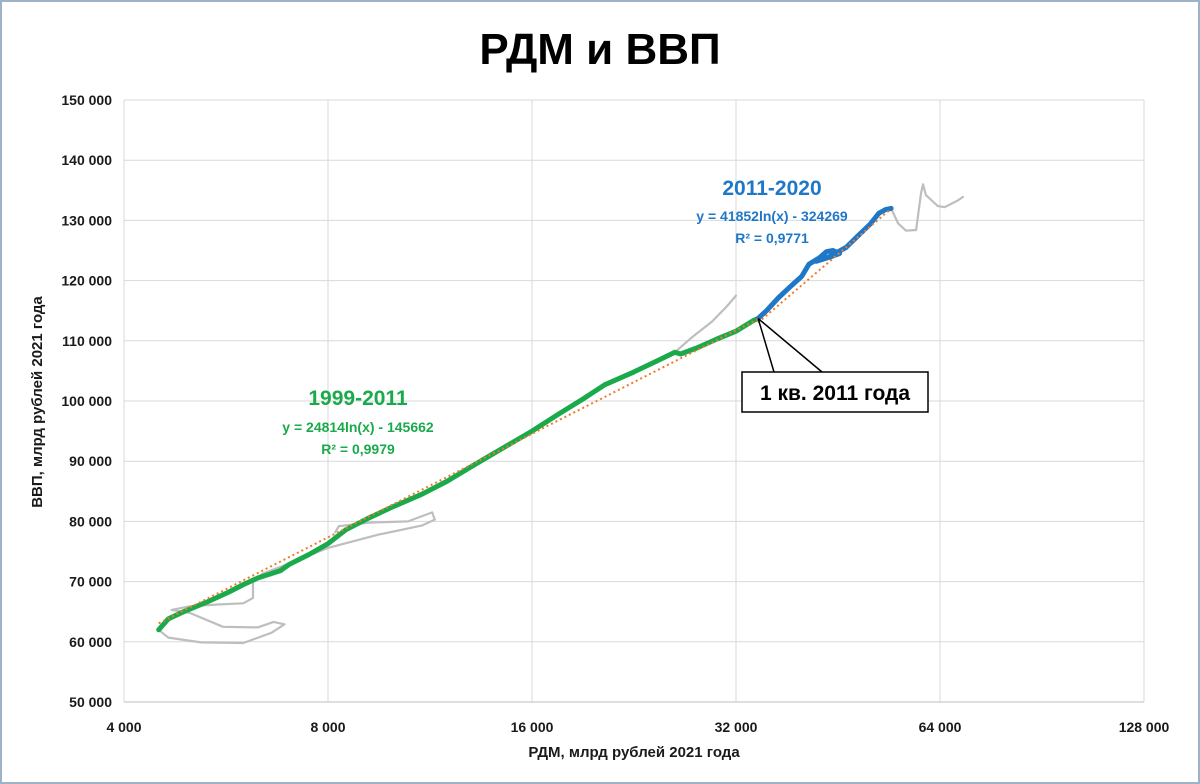 The image size is (1200, 784). I want to click on y-tick-label: 60 000, so click(90, 642).